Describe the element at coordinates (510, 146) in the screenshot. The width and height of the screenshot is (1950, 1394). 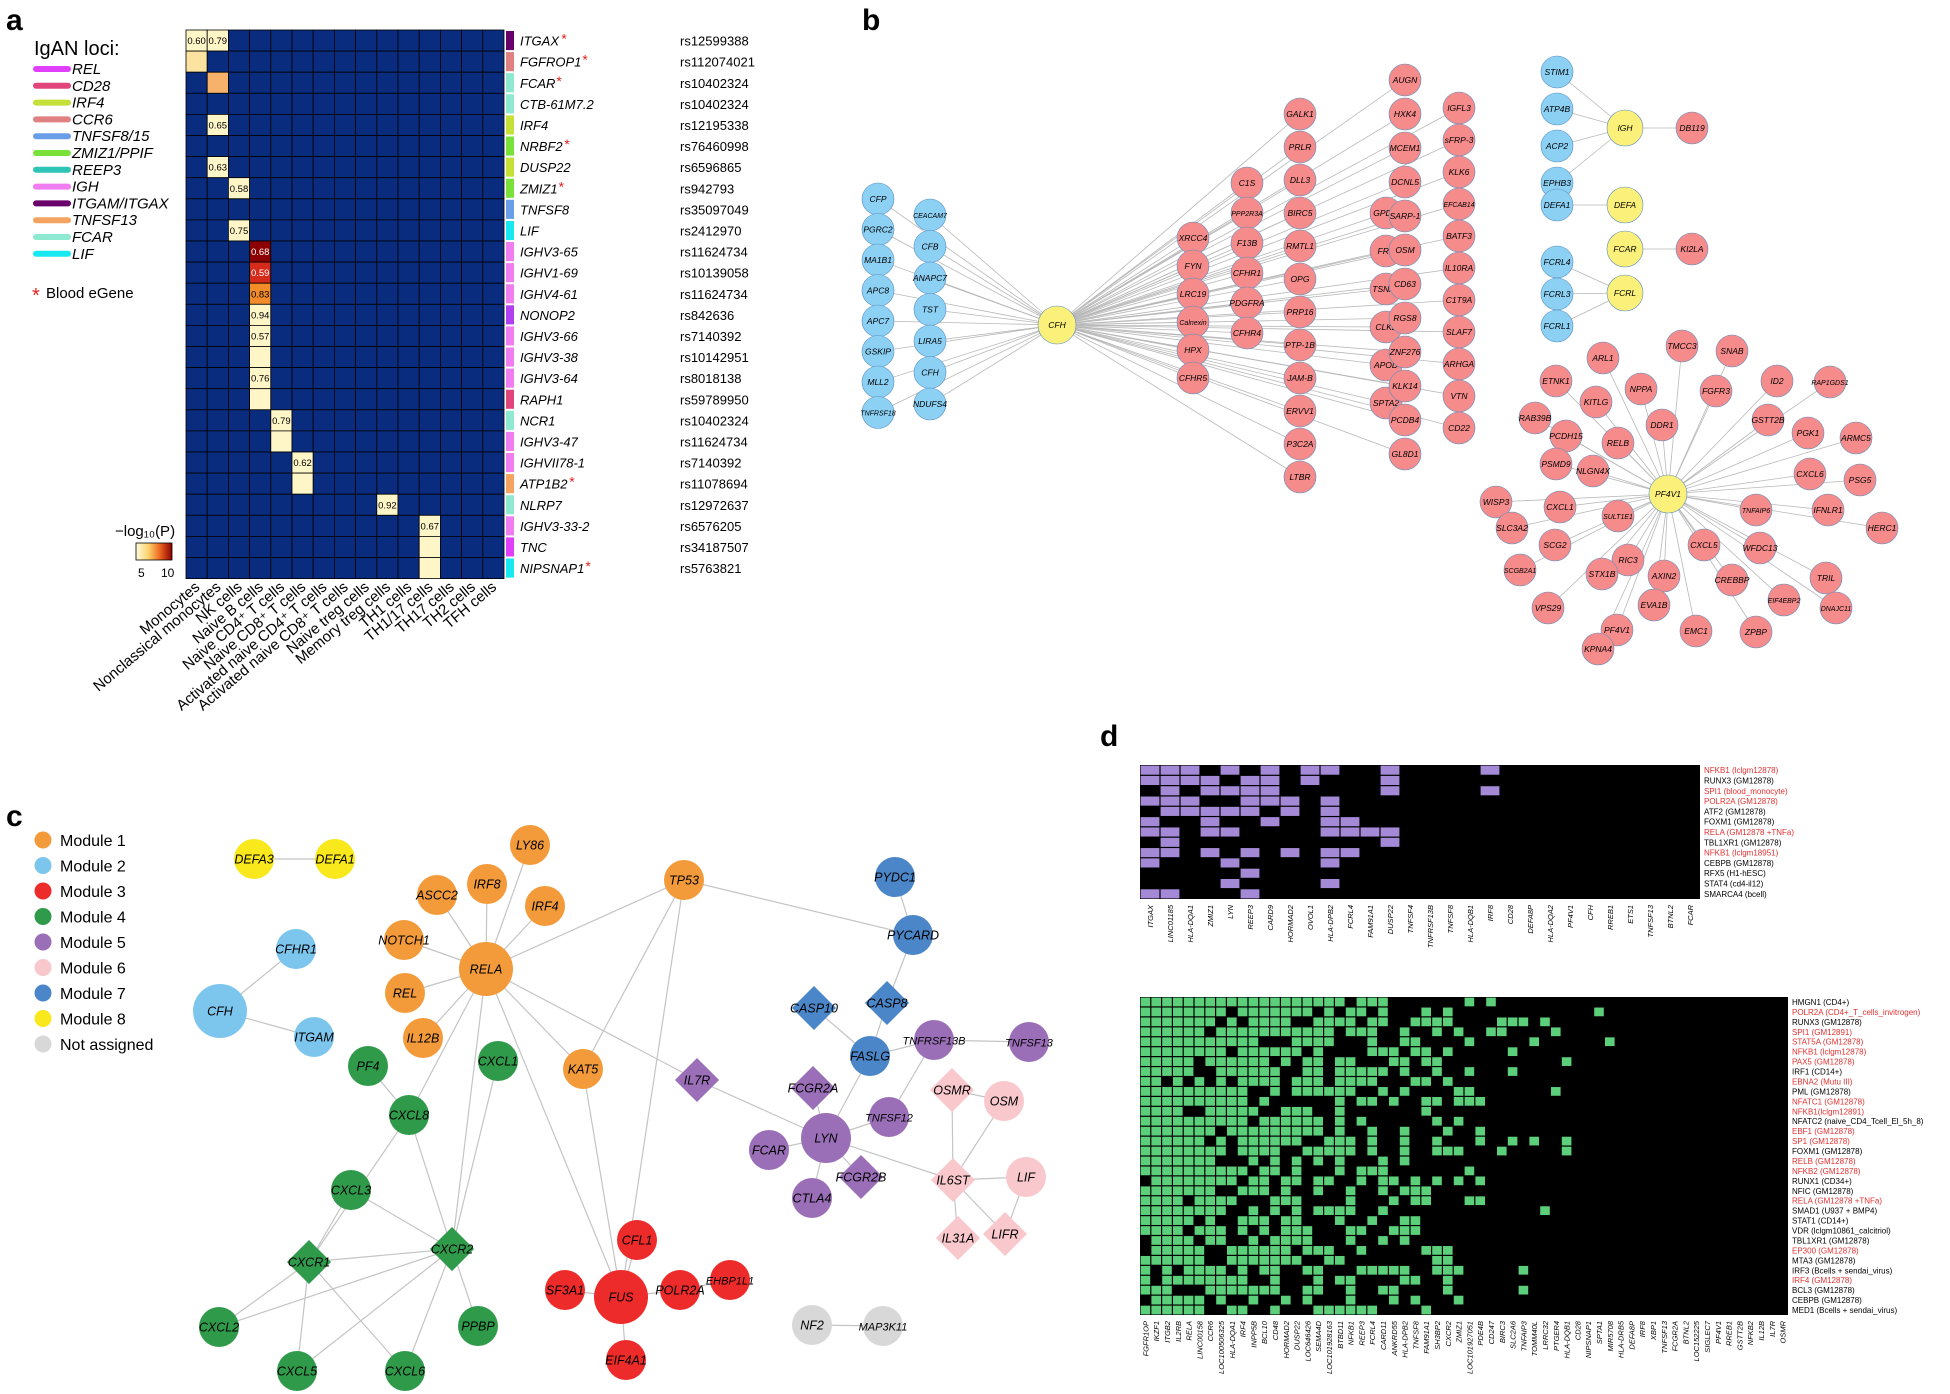
I see `row-locus-color` at that location.